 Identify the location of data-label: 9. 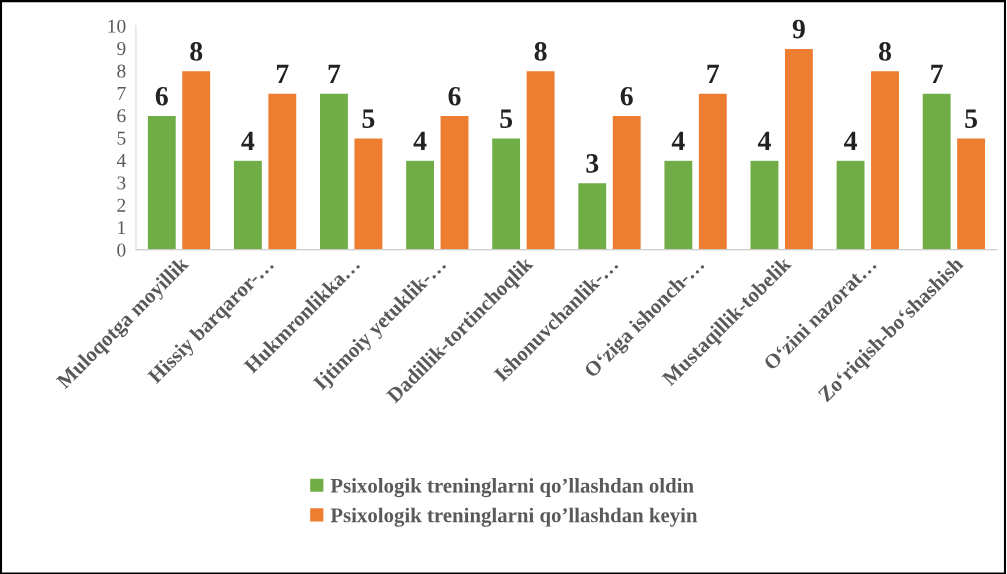
(798, 29).